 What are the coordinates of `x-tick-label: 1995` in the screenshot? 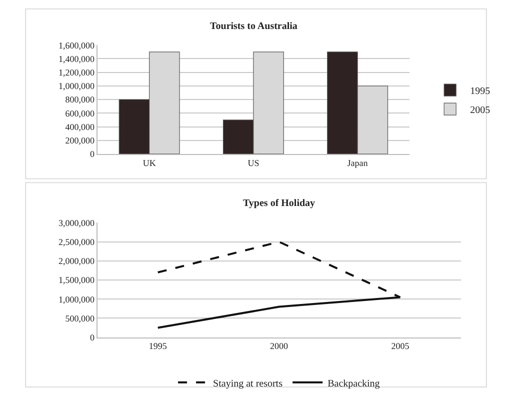 It's located at (158, 346).